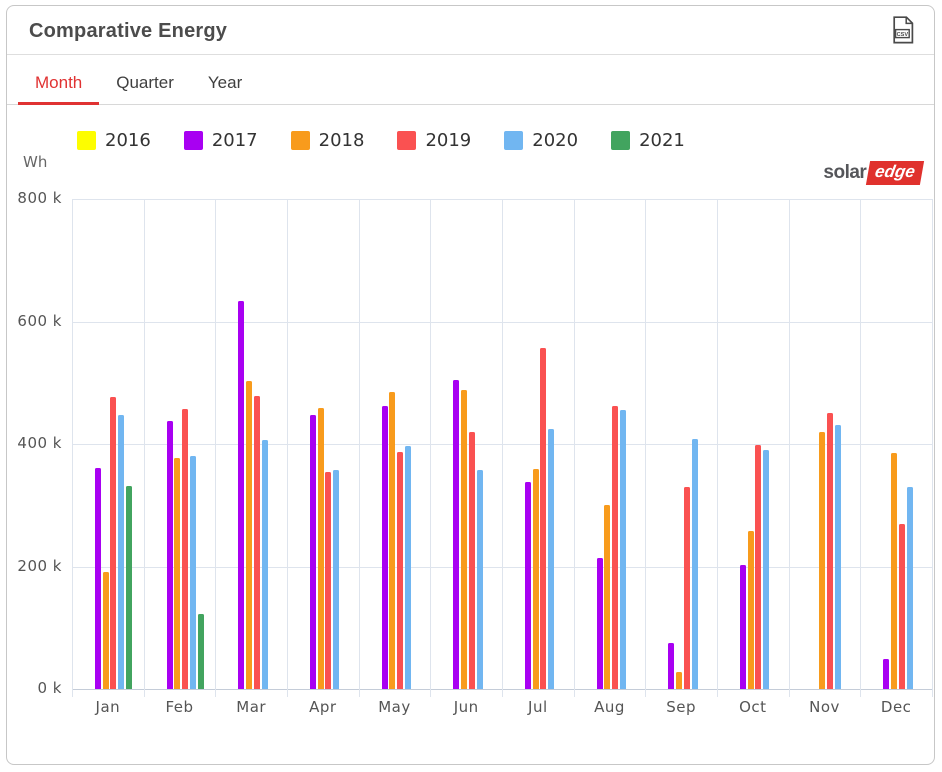  What do you see at coordinates (400, 570) in the screenshot?
I see `bar-2019-may` at bounding box center [400, 570].